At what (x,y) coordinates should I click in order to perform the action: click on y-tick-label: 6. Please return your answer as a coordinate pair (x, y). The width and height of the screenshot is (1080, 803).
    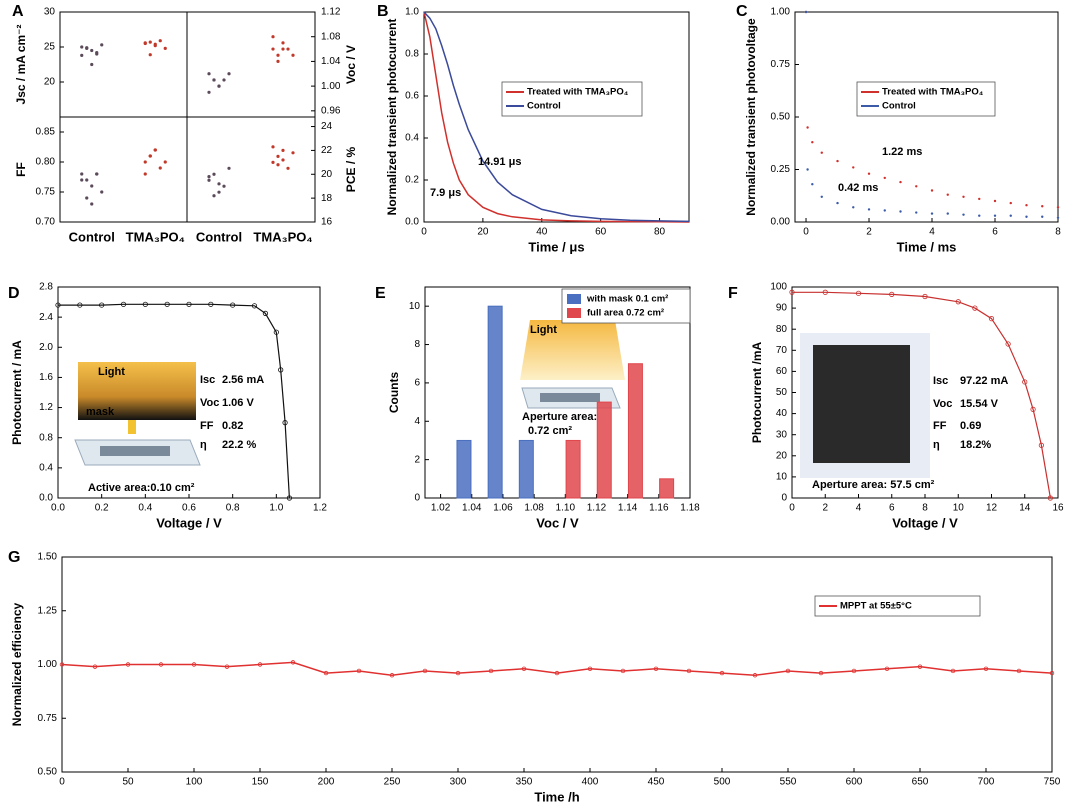
    Looking at the image, I should click on (417, 383).